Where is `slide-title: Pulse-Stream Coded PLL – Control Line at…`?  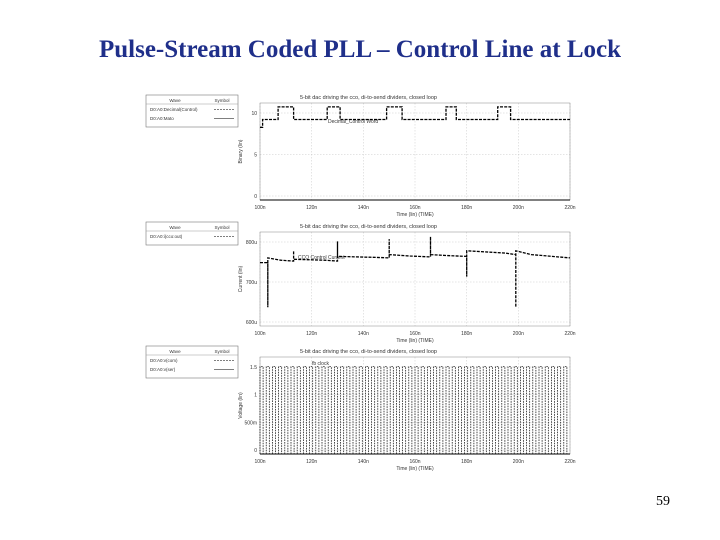
slide-title: Pulse-Stream Coded PLL – Control Line at… is located at coordinates (359, 49).